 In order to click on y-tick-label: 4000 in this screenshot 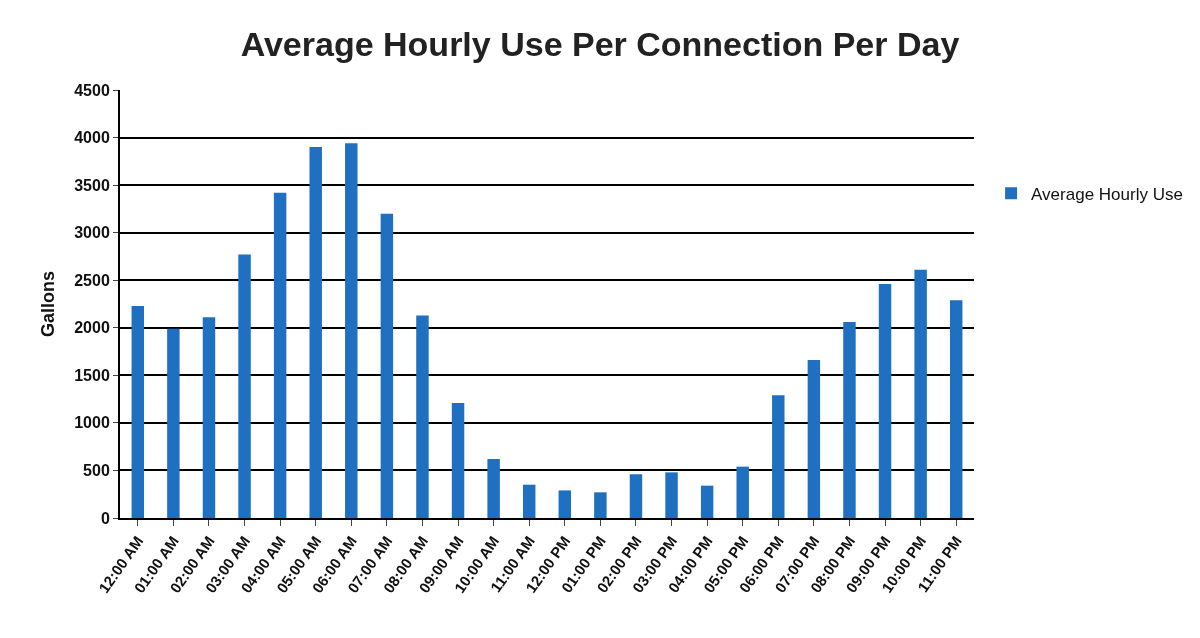, I will do `click(92, 138)`.